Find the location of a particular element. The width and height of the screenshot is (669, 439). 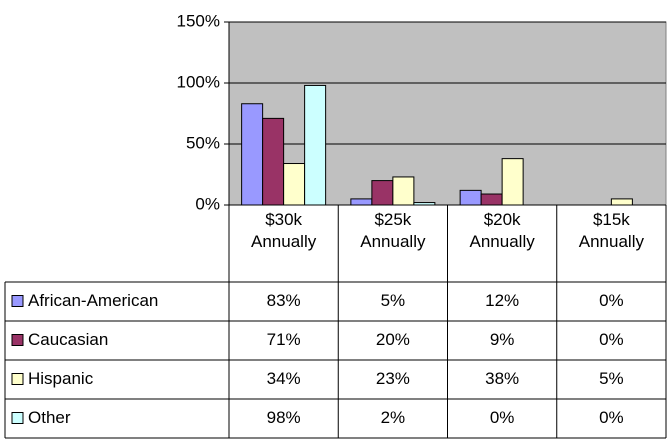

table-value: 12% is located at coordinates (502, 300).